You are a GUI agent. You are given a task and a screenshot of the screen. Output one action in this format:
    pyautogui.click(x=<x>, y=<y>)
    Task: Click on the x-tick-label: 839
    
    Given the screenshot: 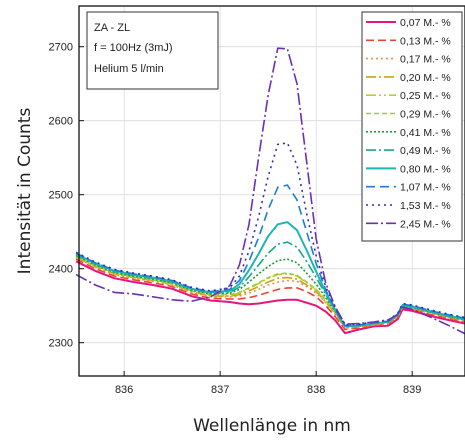 What is the action you would take?
    pyautogui.click(x=412, y=390)
    